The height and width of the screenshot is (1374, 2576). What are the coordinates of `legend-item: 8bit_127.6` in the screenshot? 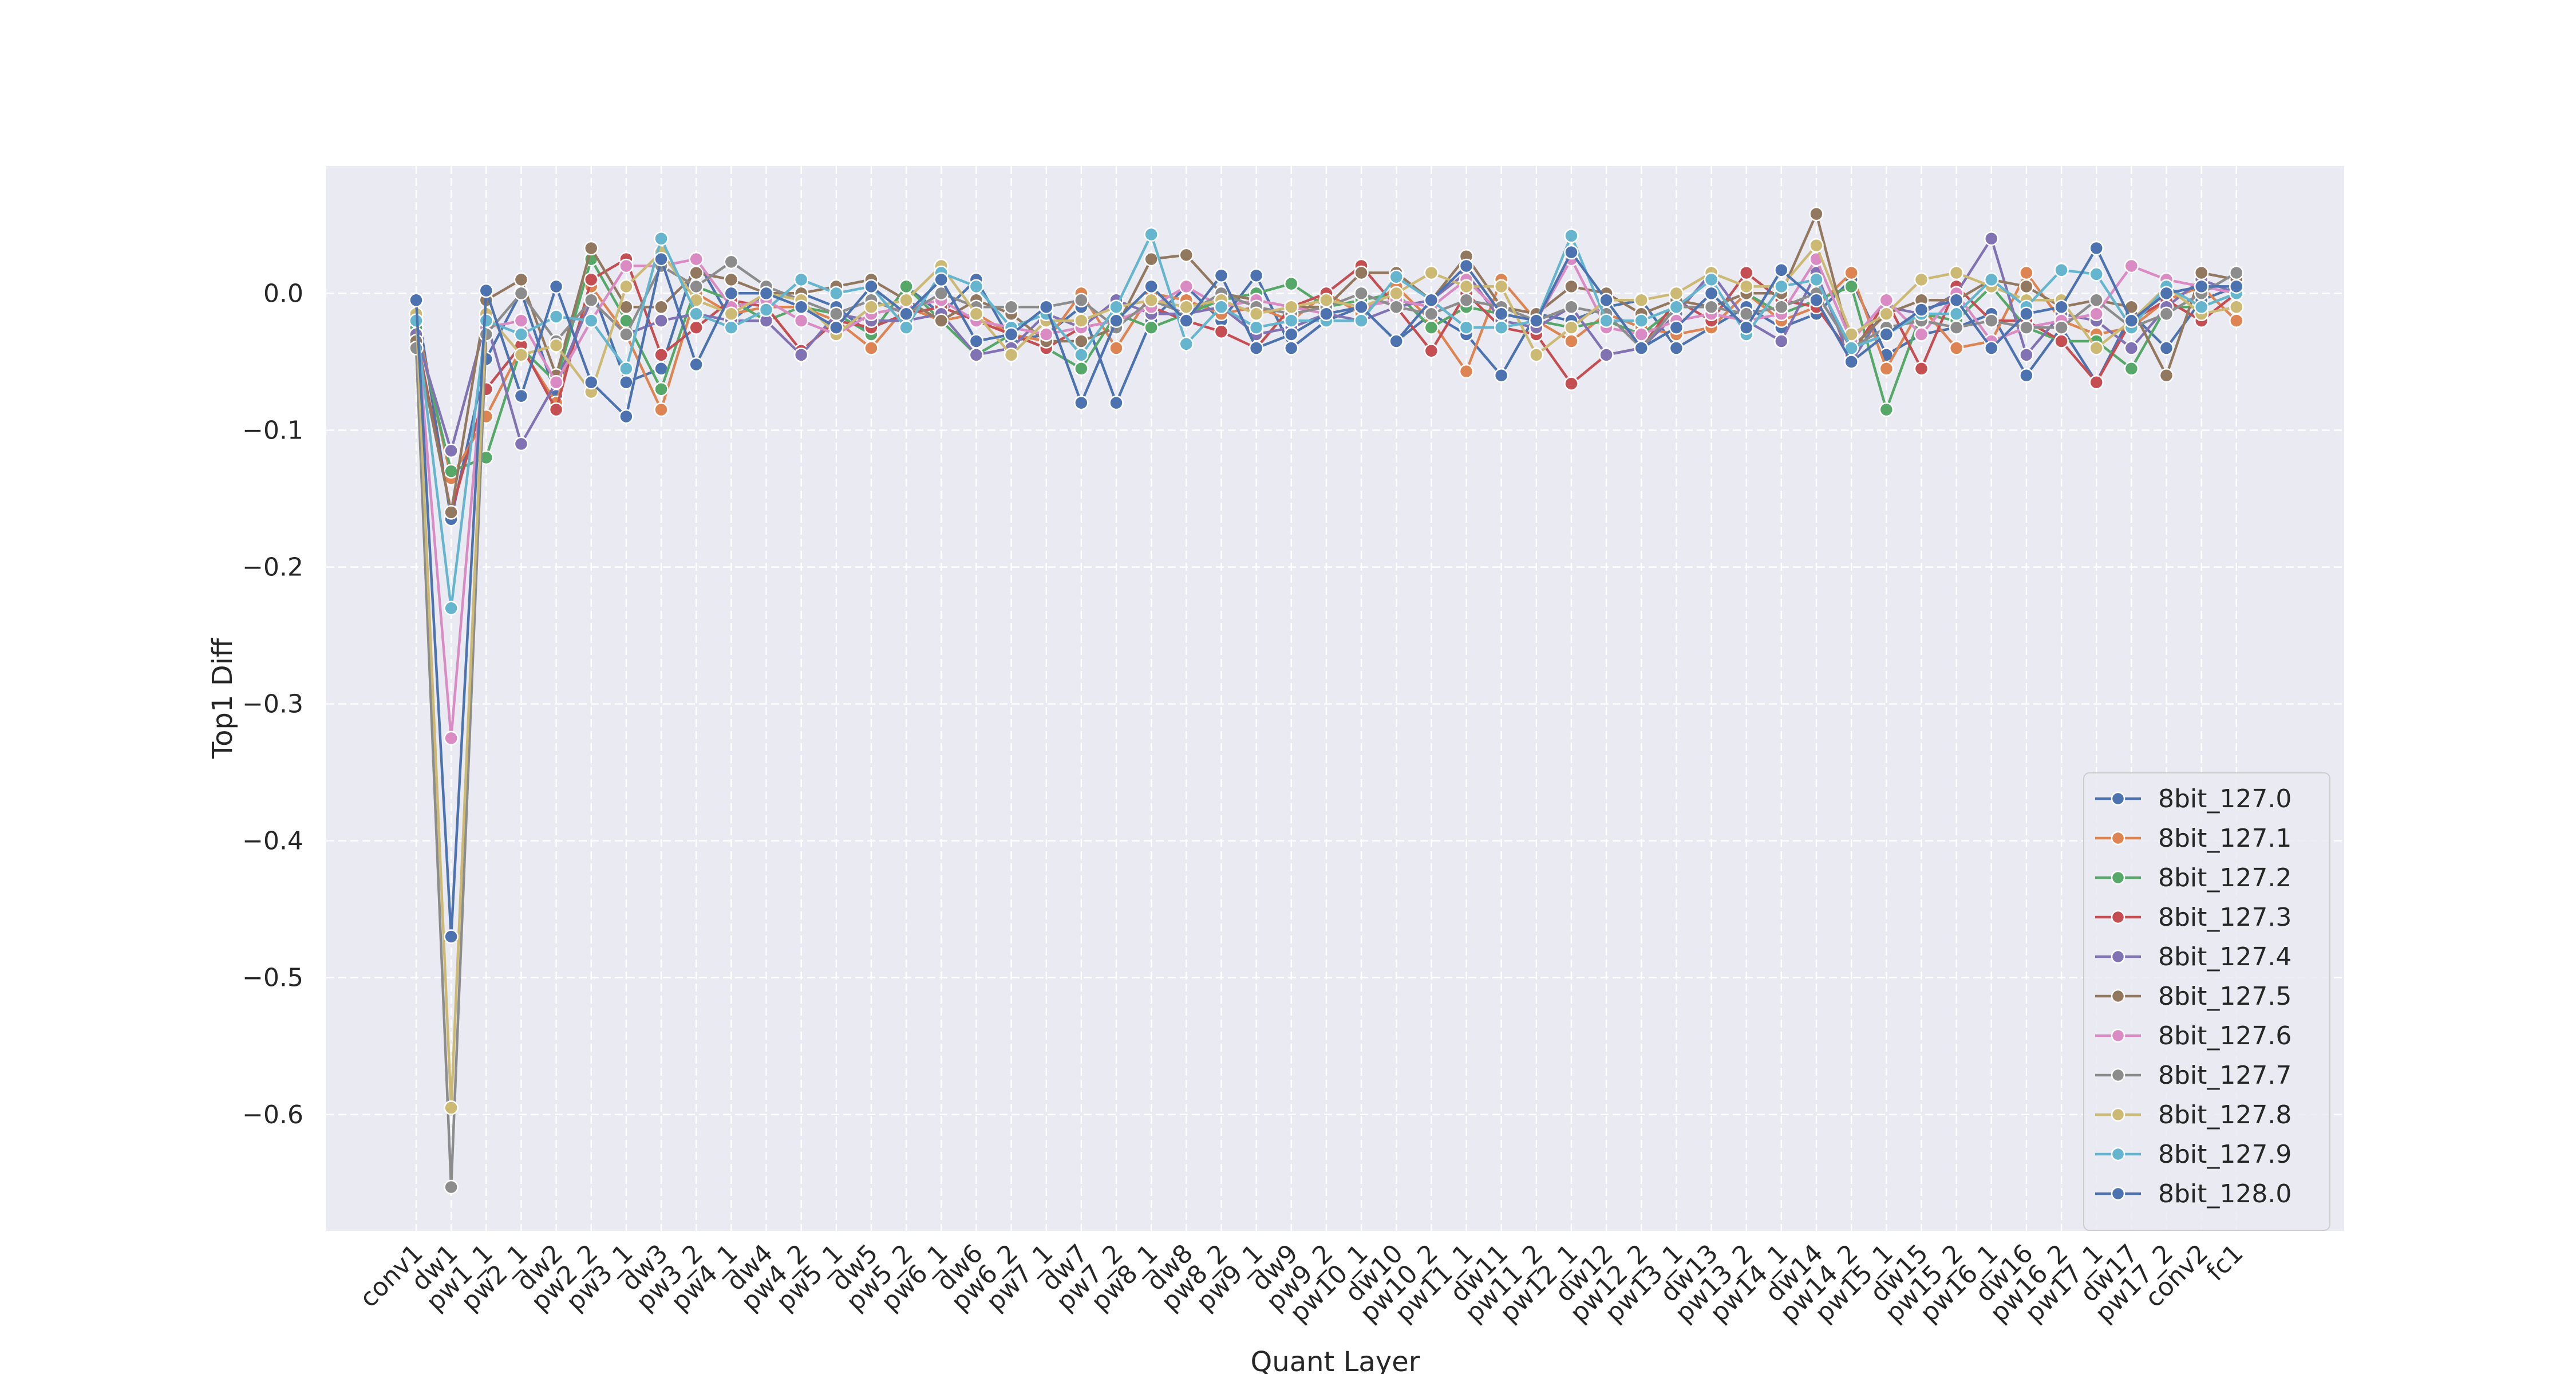 It's located at (2193, 1036).